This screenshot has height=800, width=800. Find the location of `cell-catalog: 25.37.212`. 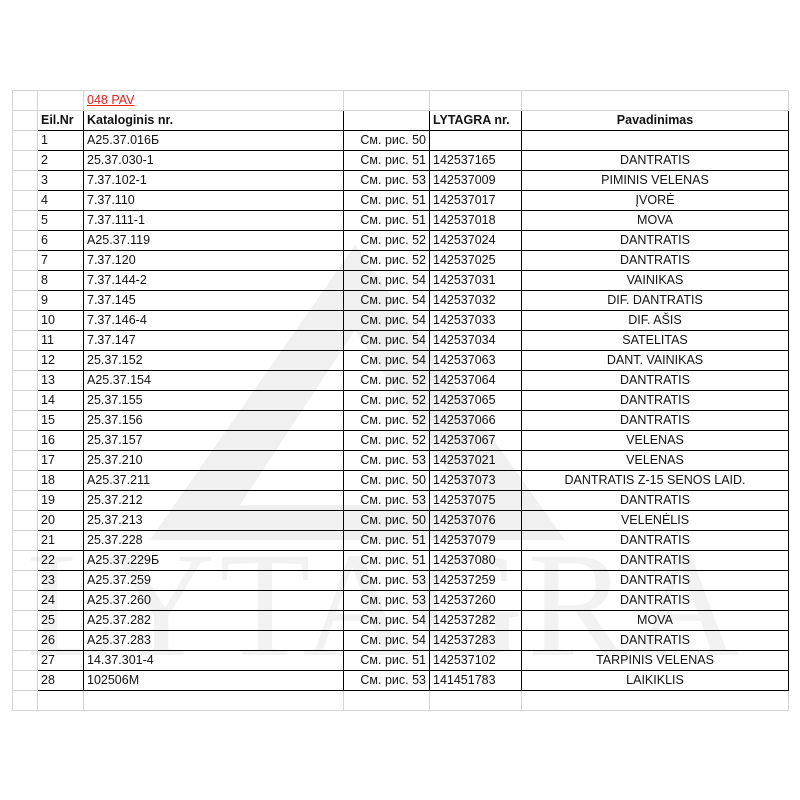

cell-catalog: 25.37.212 is located at coordinates (213, 500).